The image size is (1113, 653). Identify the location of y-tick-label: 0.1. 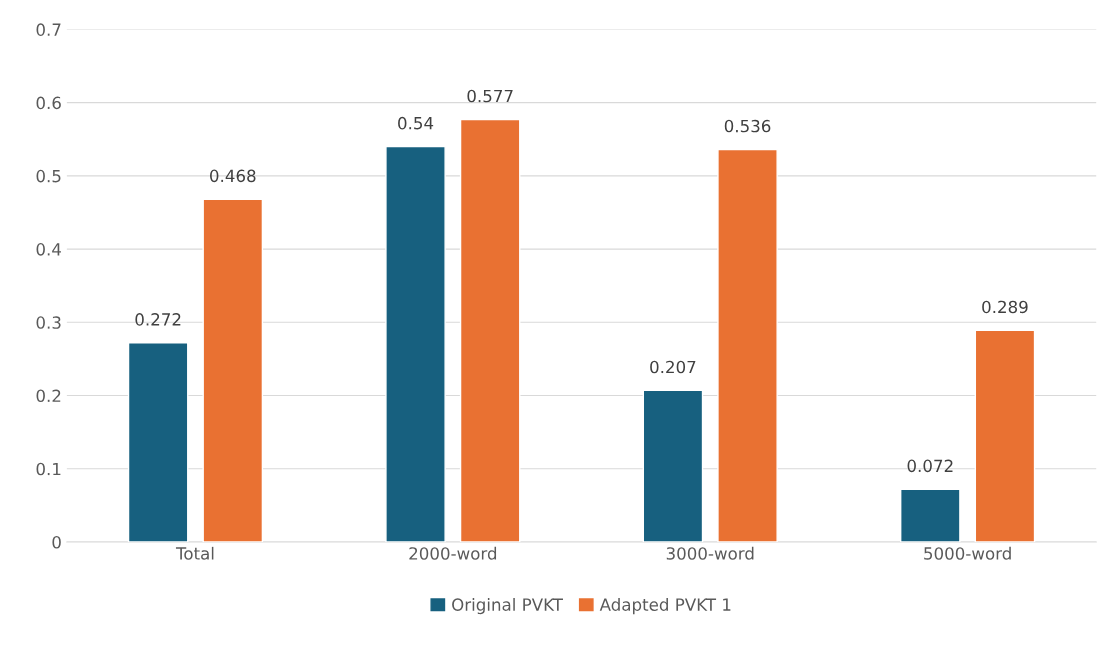
(48, 469).